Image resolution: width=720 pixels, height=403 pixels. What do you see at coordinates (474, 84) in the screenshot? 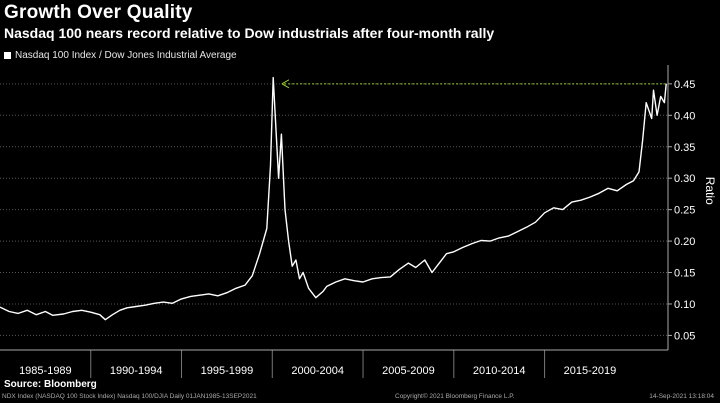
I see `annotation-arrow` at bounding box center [474, 84].